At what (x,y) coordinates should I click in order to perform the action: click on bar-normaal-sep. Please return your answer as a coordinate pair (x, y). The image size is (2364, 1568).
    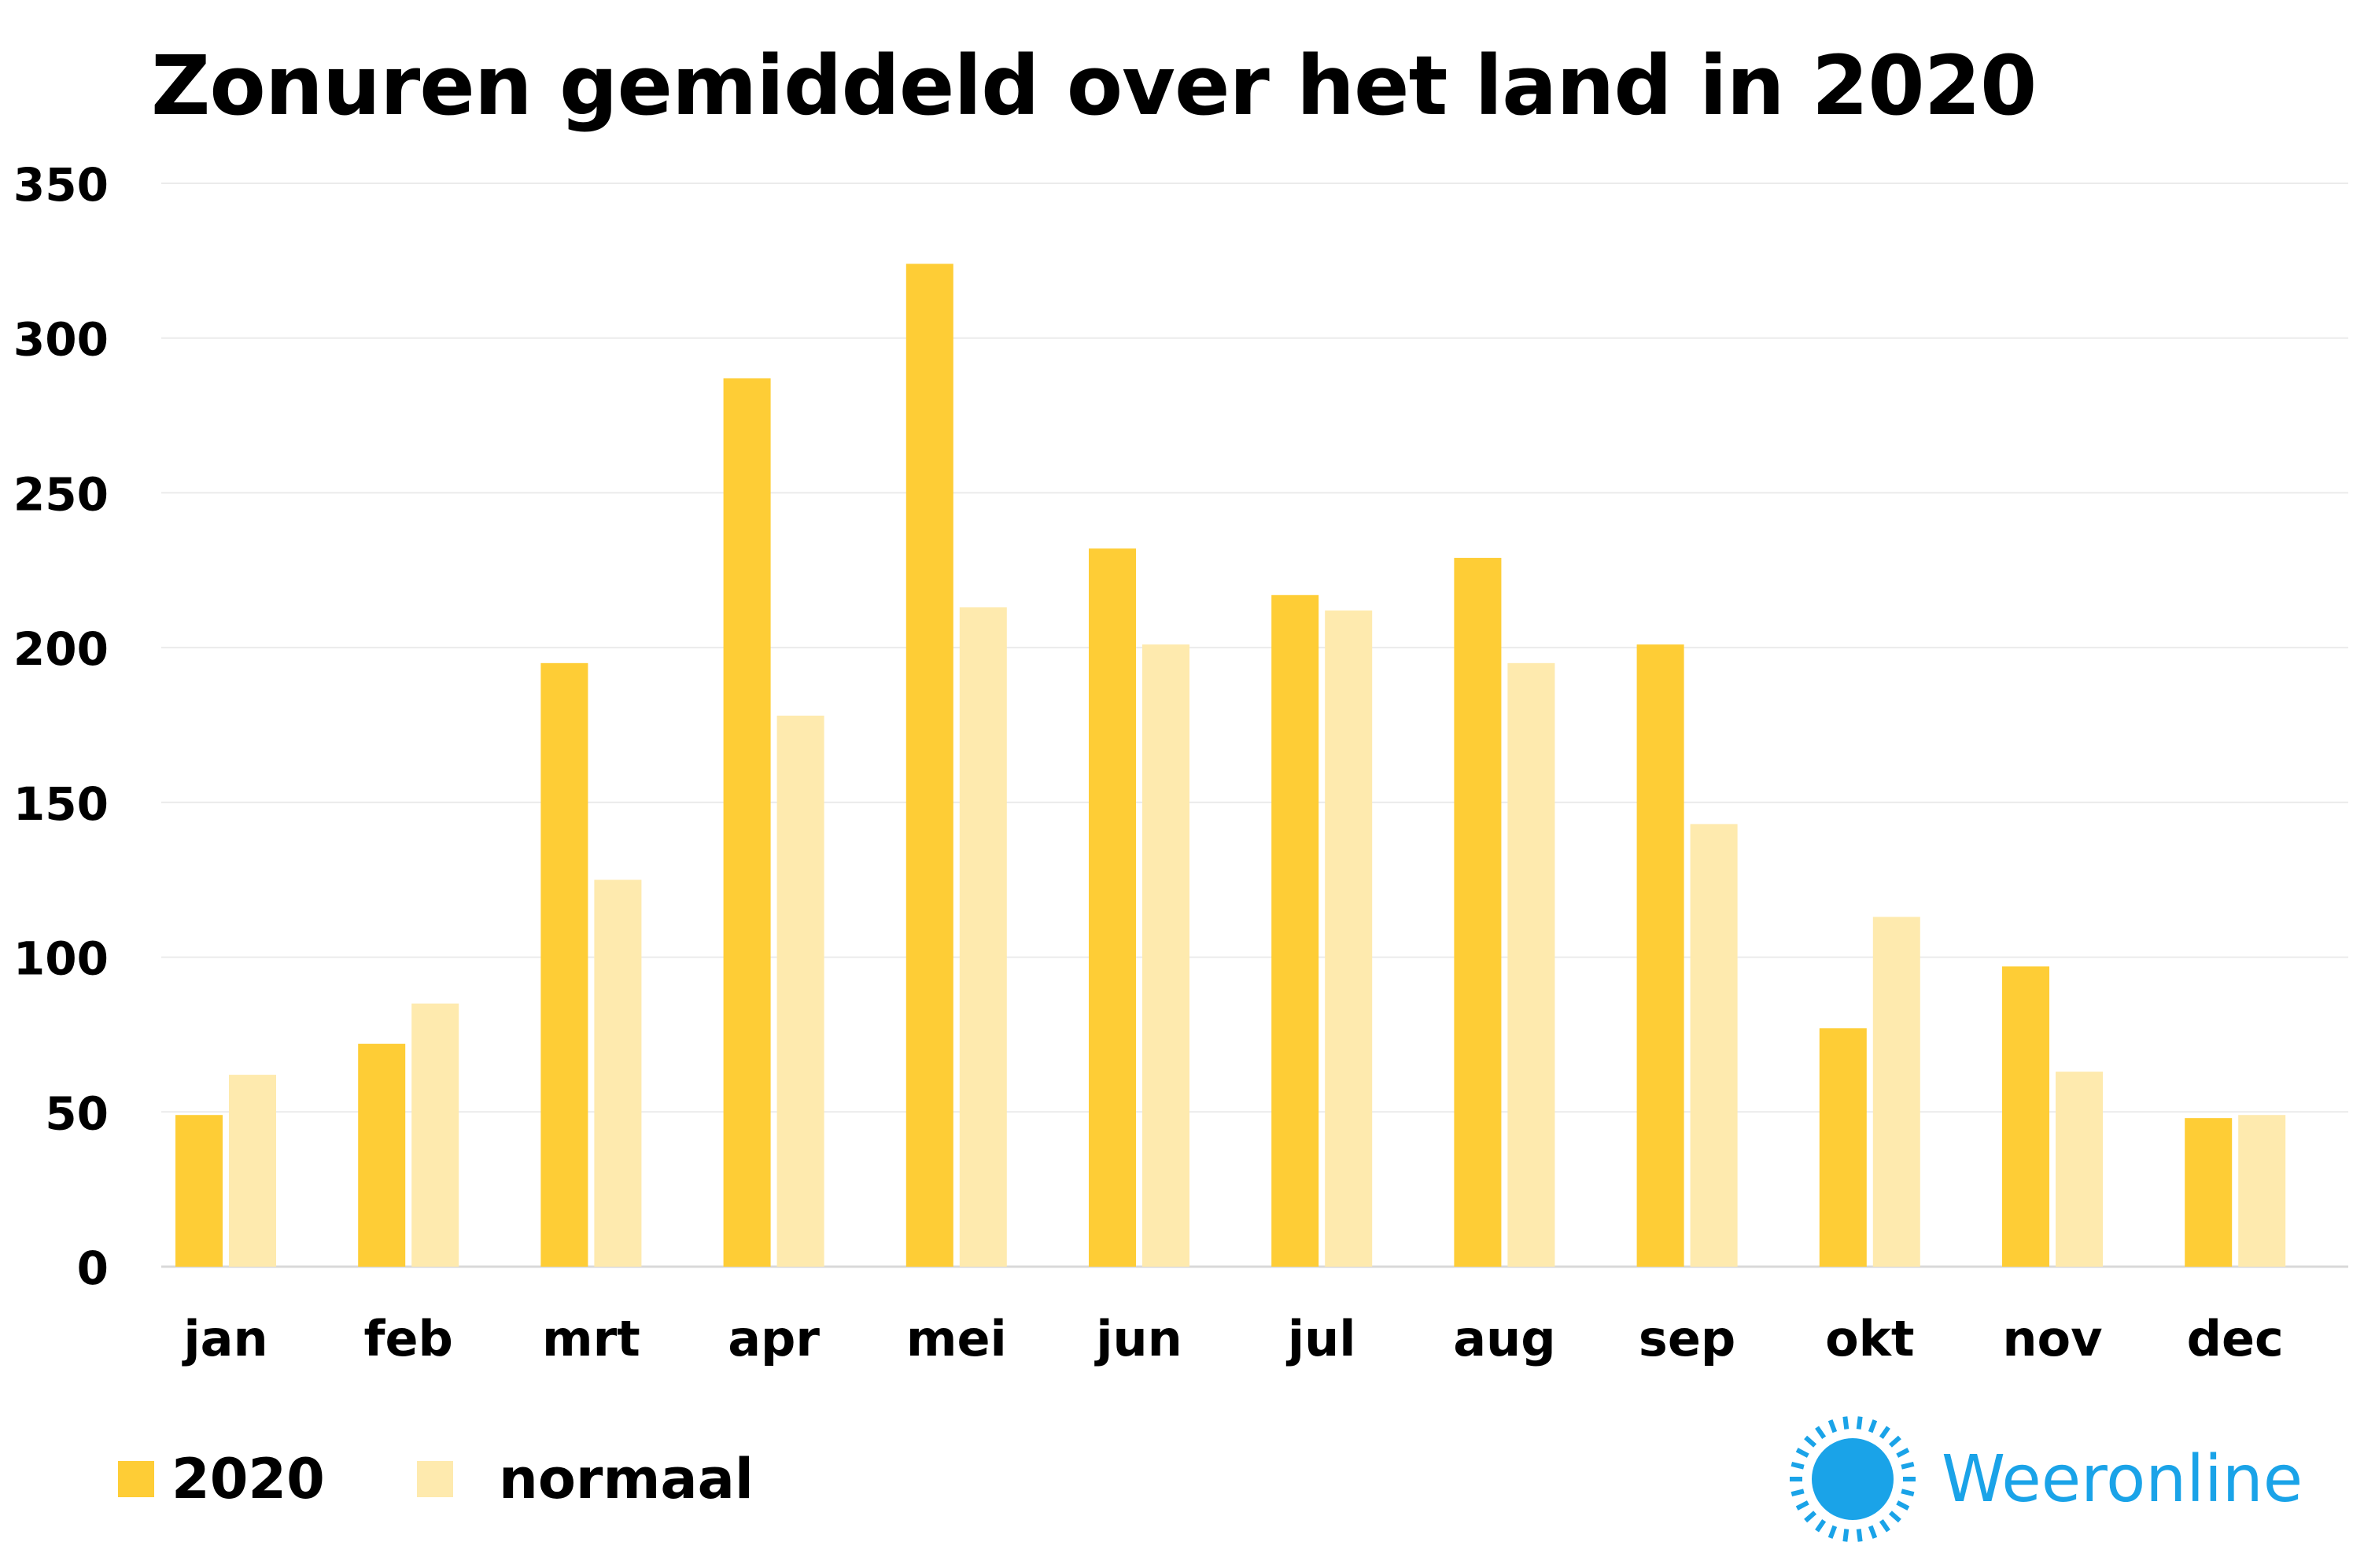
    Looking at the image, I should click on (1714, 1046).